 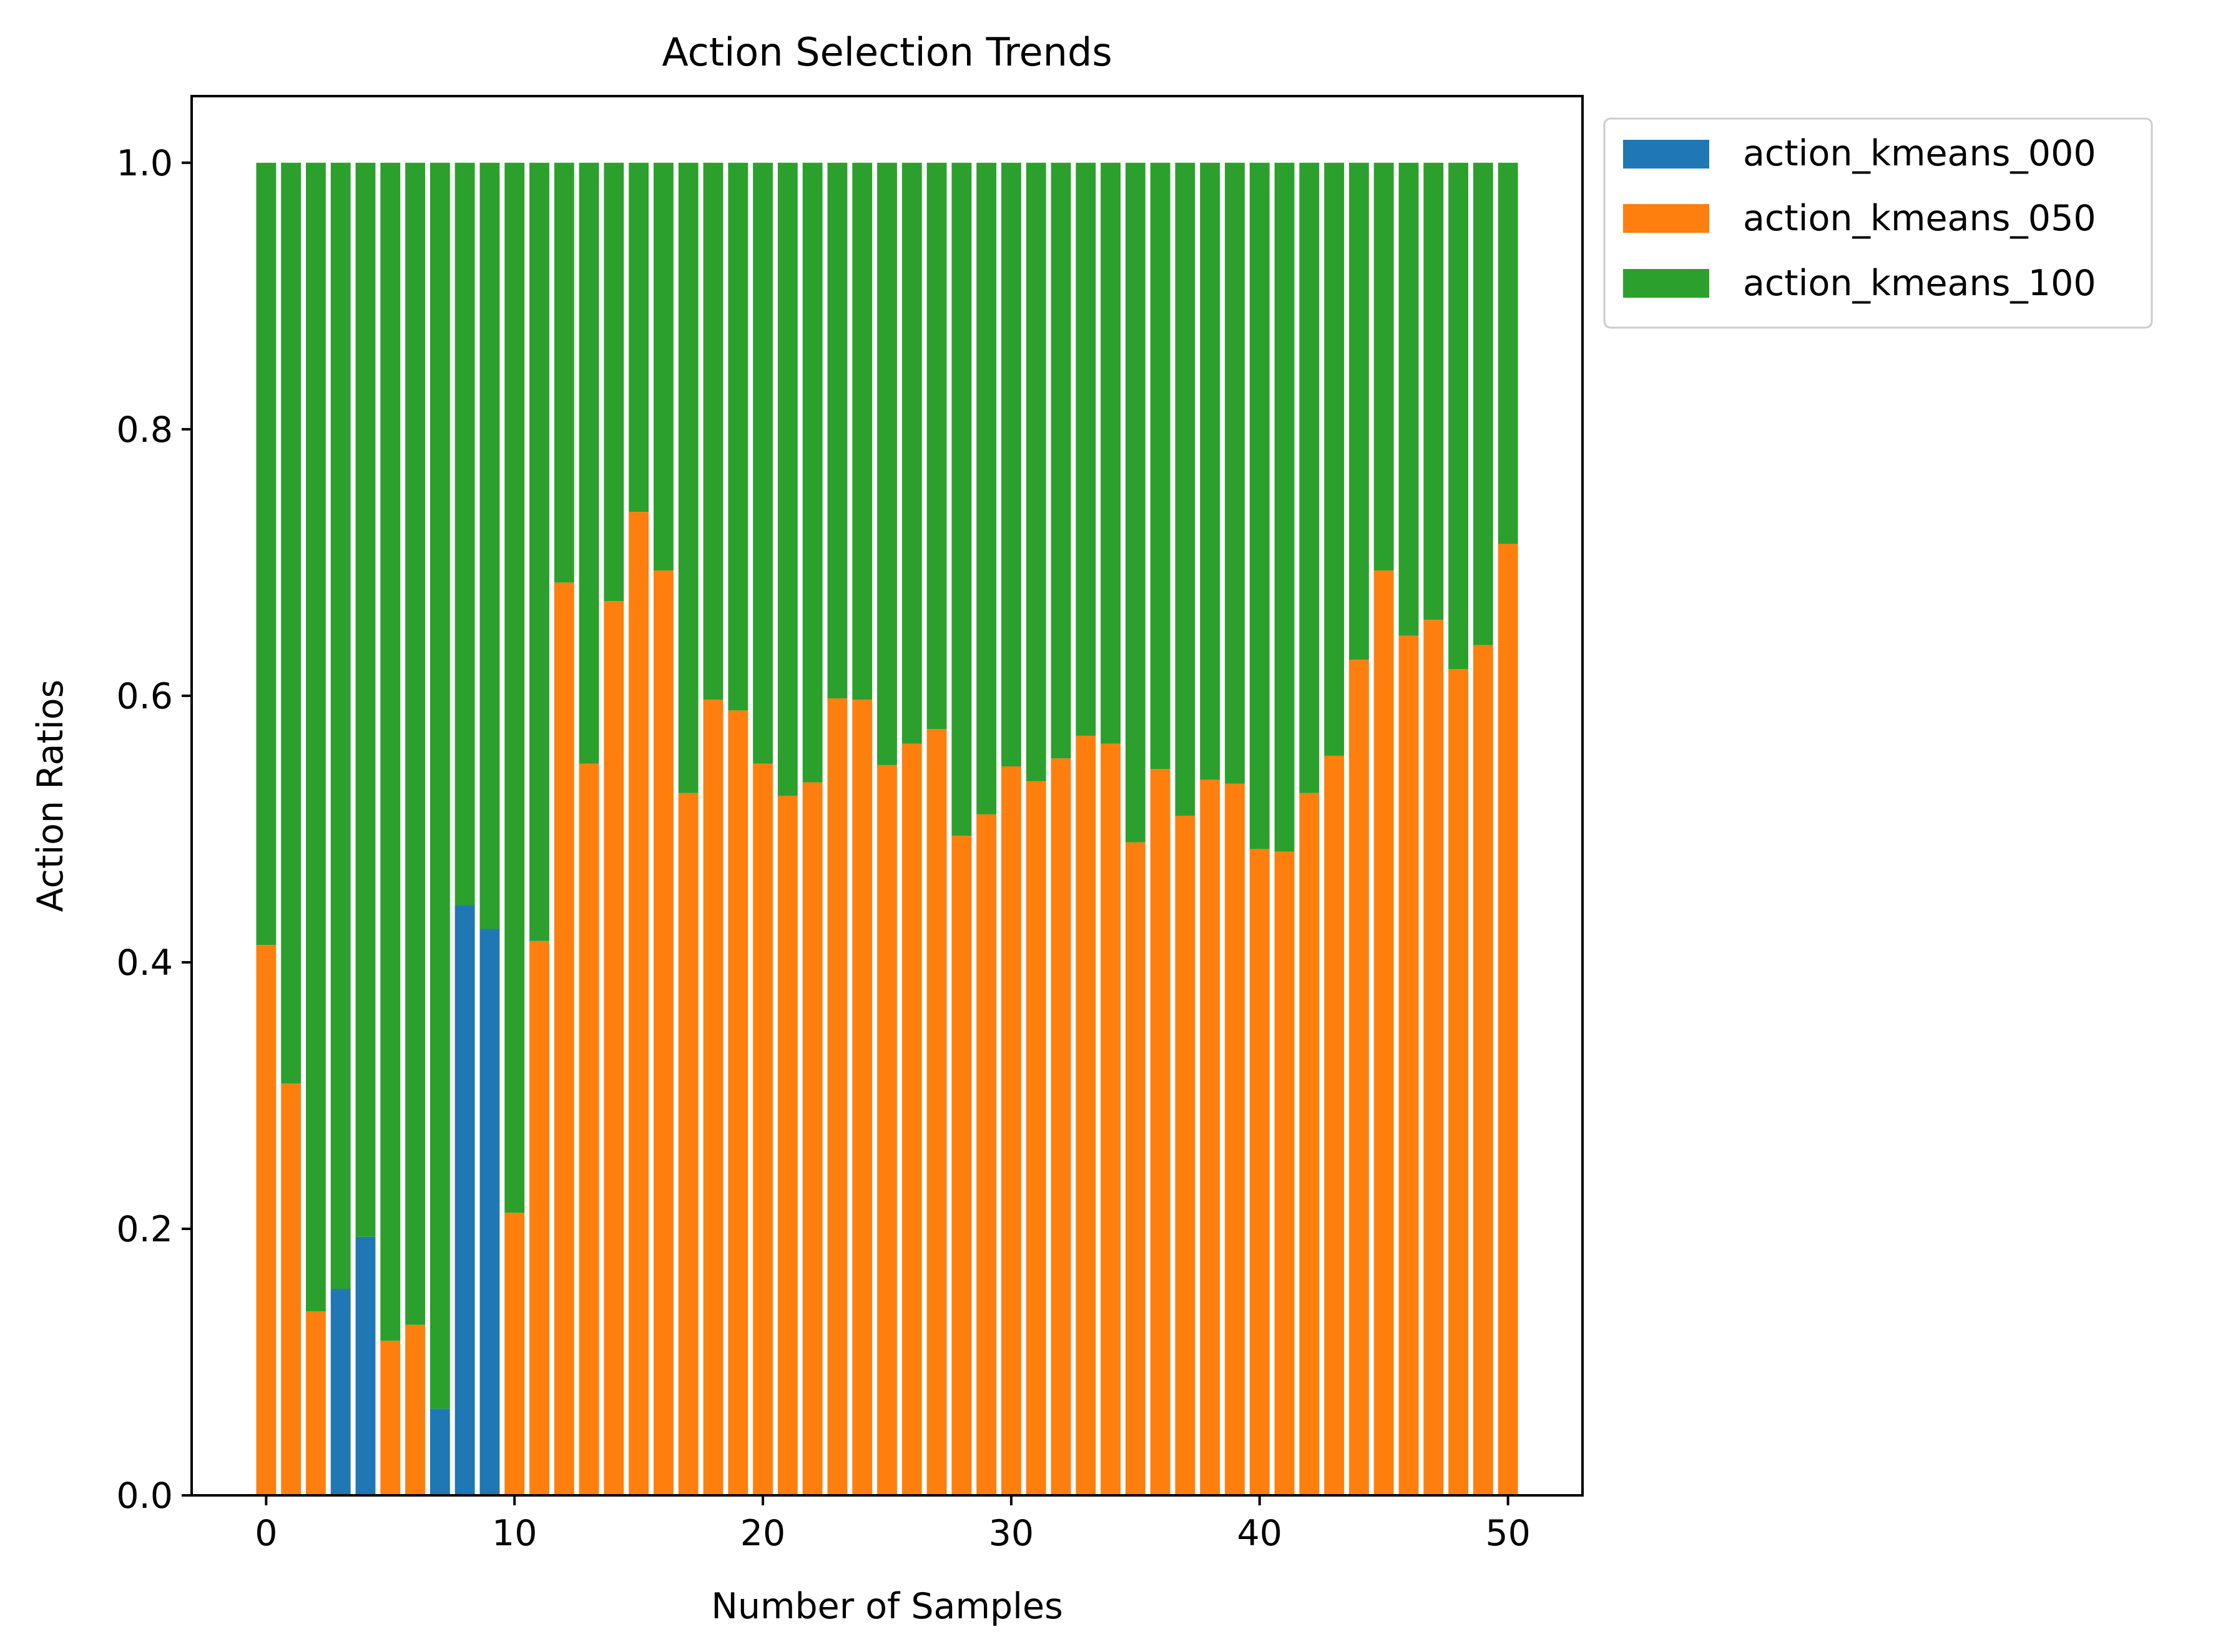 What do you see at coordinates (936, 1112) in the screenshot?
I see `bar-series1-x27` at bounding box center [936, 1112].